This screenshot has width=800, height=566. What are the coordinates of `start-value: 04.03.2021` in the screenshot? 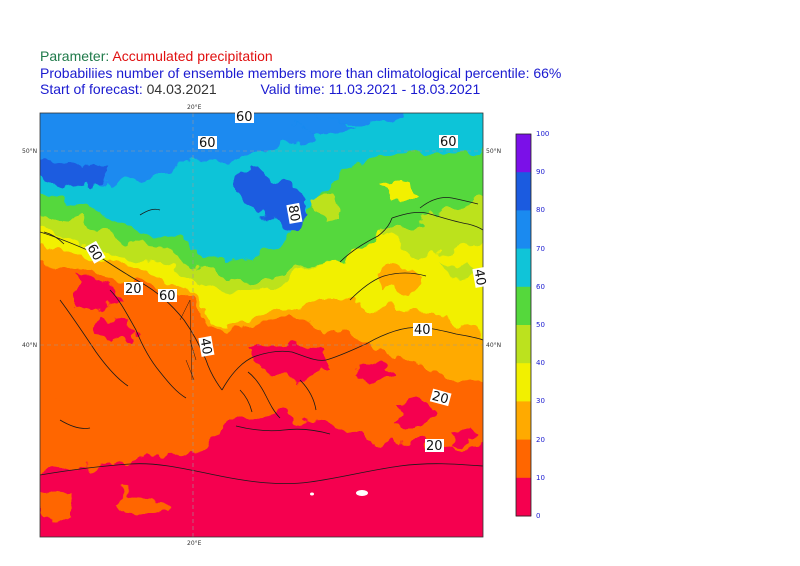 It's located at (181, 89).